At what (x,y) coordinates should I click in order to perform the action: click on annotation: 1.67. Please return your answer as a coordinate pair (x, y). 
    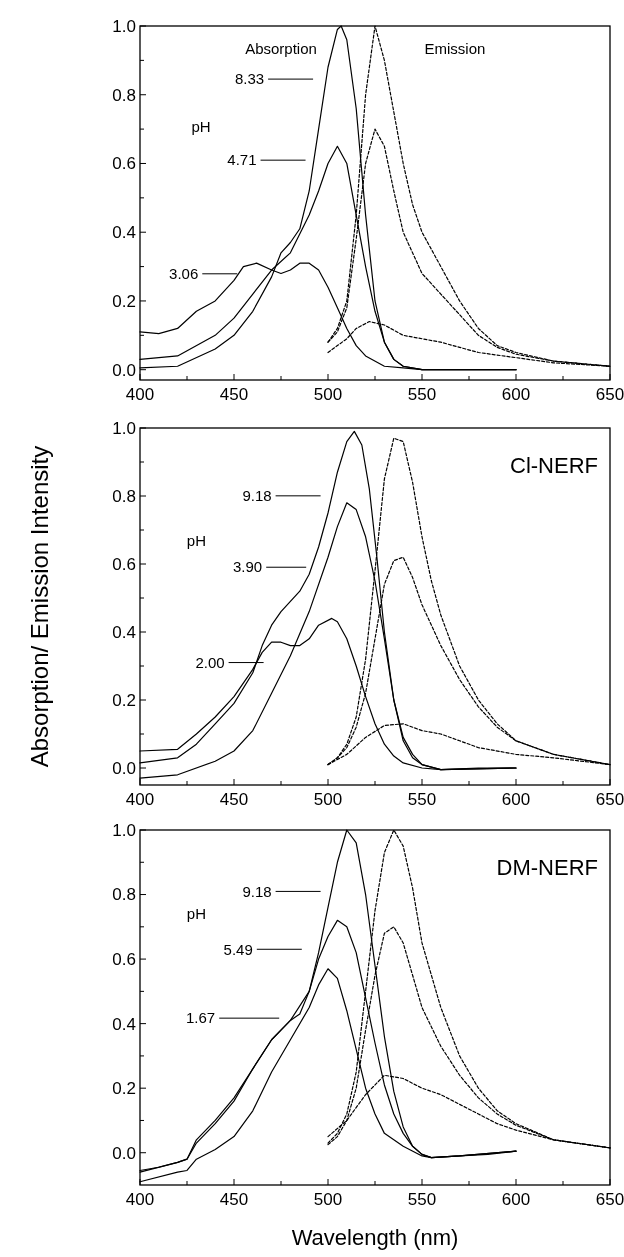
    Looking at the image, I should click on (201, 1018).